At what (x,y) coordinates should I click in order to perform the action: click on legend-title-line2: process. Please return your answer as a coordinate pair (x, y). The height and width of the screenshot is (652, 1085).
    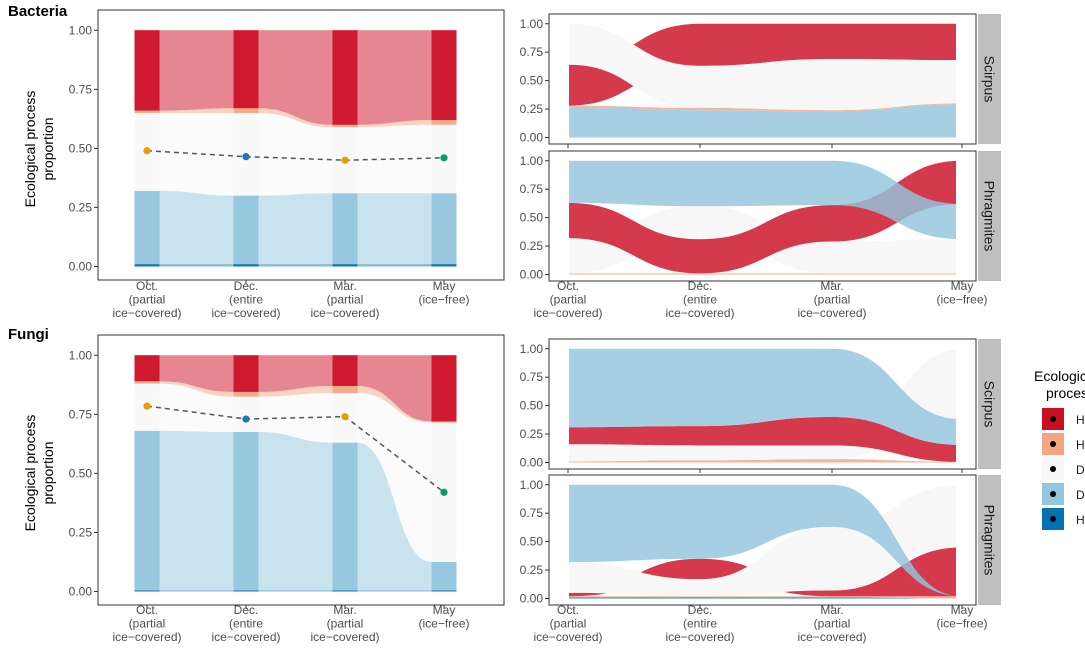
    Looking at the image, I should click on (1065, 393).